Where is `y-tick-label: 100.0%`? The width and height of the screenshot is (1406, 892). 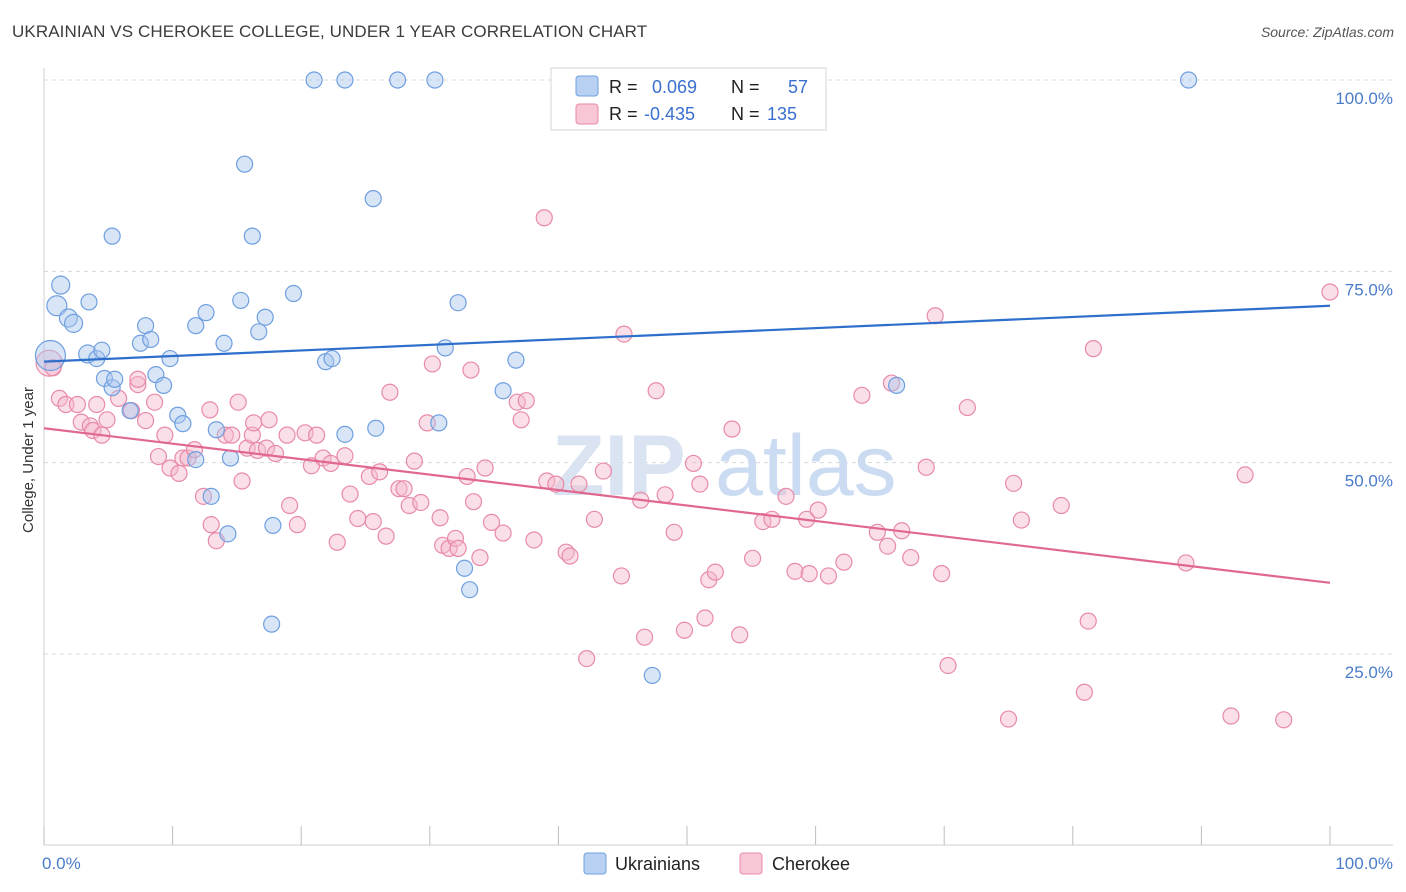 y-tick-label: 100.0% is located at coordinates (1364, 98).